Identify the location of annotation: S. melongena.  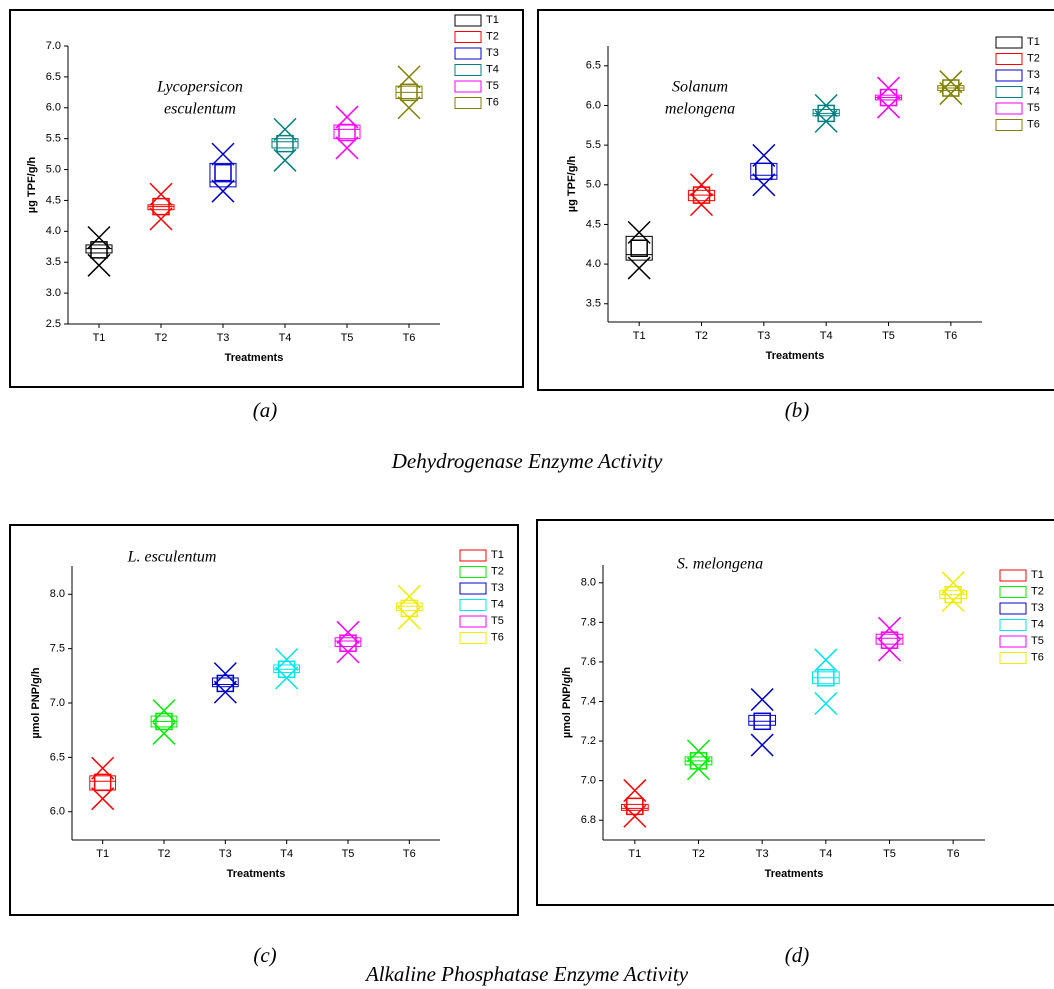
(720, 564).